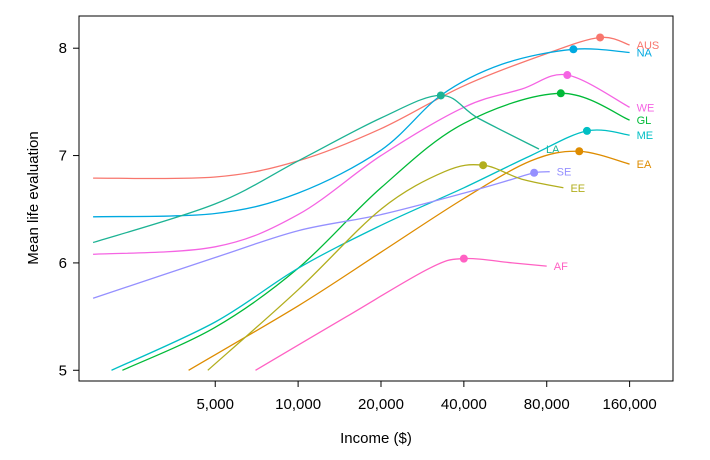 The height and width of the screenshot is (460, 710). What do you see at coordinates (561, 267) in the screenshot?
I see `series-label-af: AF` at bounding box center [561, 267].